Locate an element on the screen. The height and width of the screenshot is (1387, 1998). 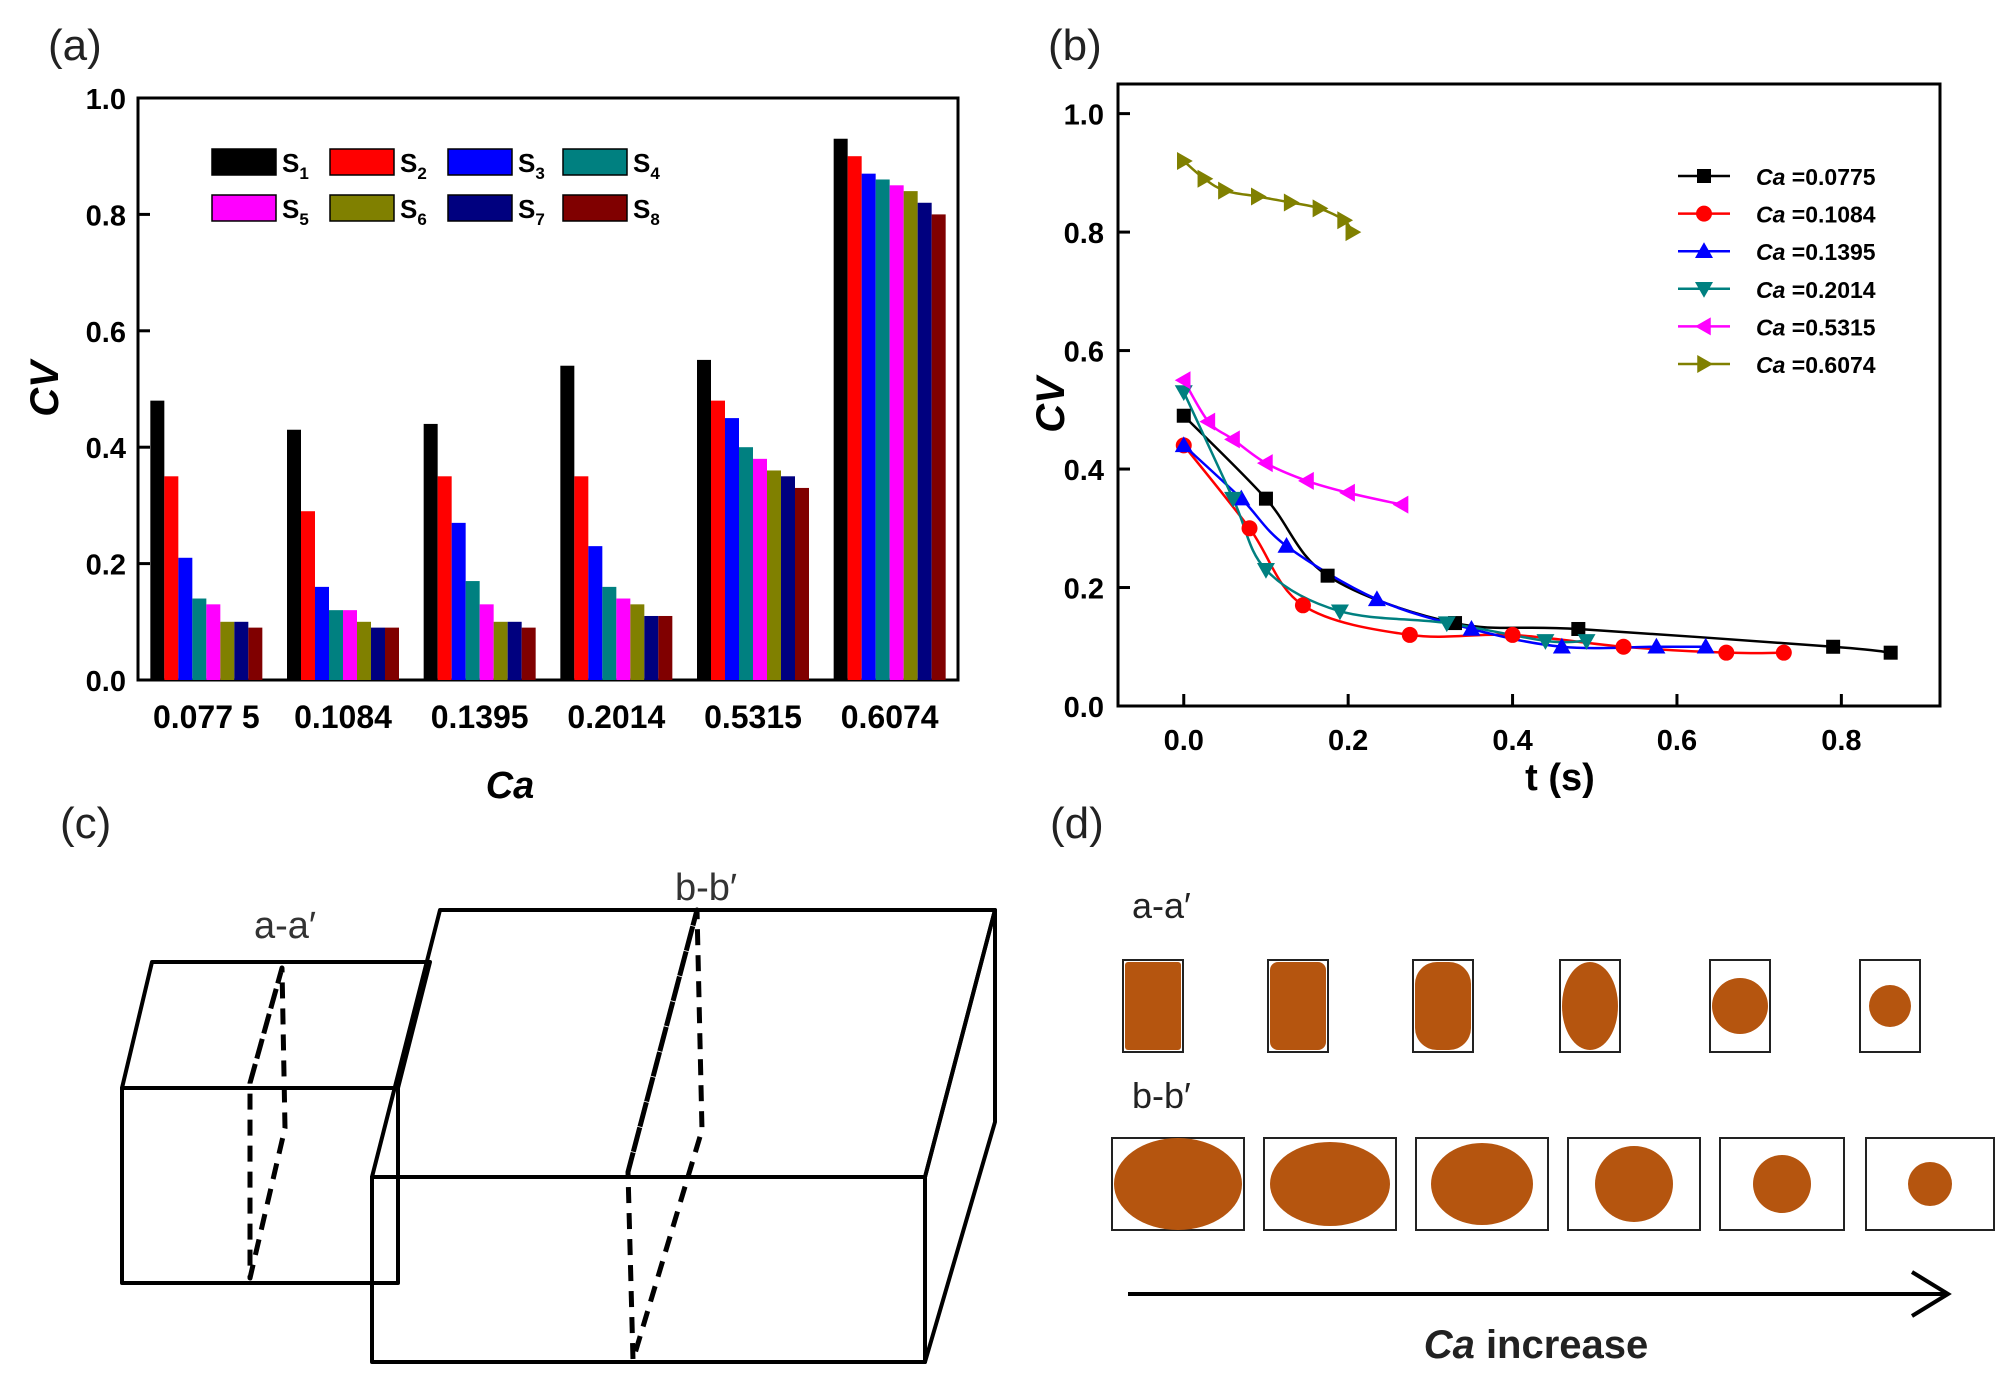
section-a-dashed is located at coordinates (267, 1123).